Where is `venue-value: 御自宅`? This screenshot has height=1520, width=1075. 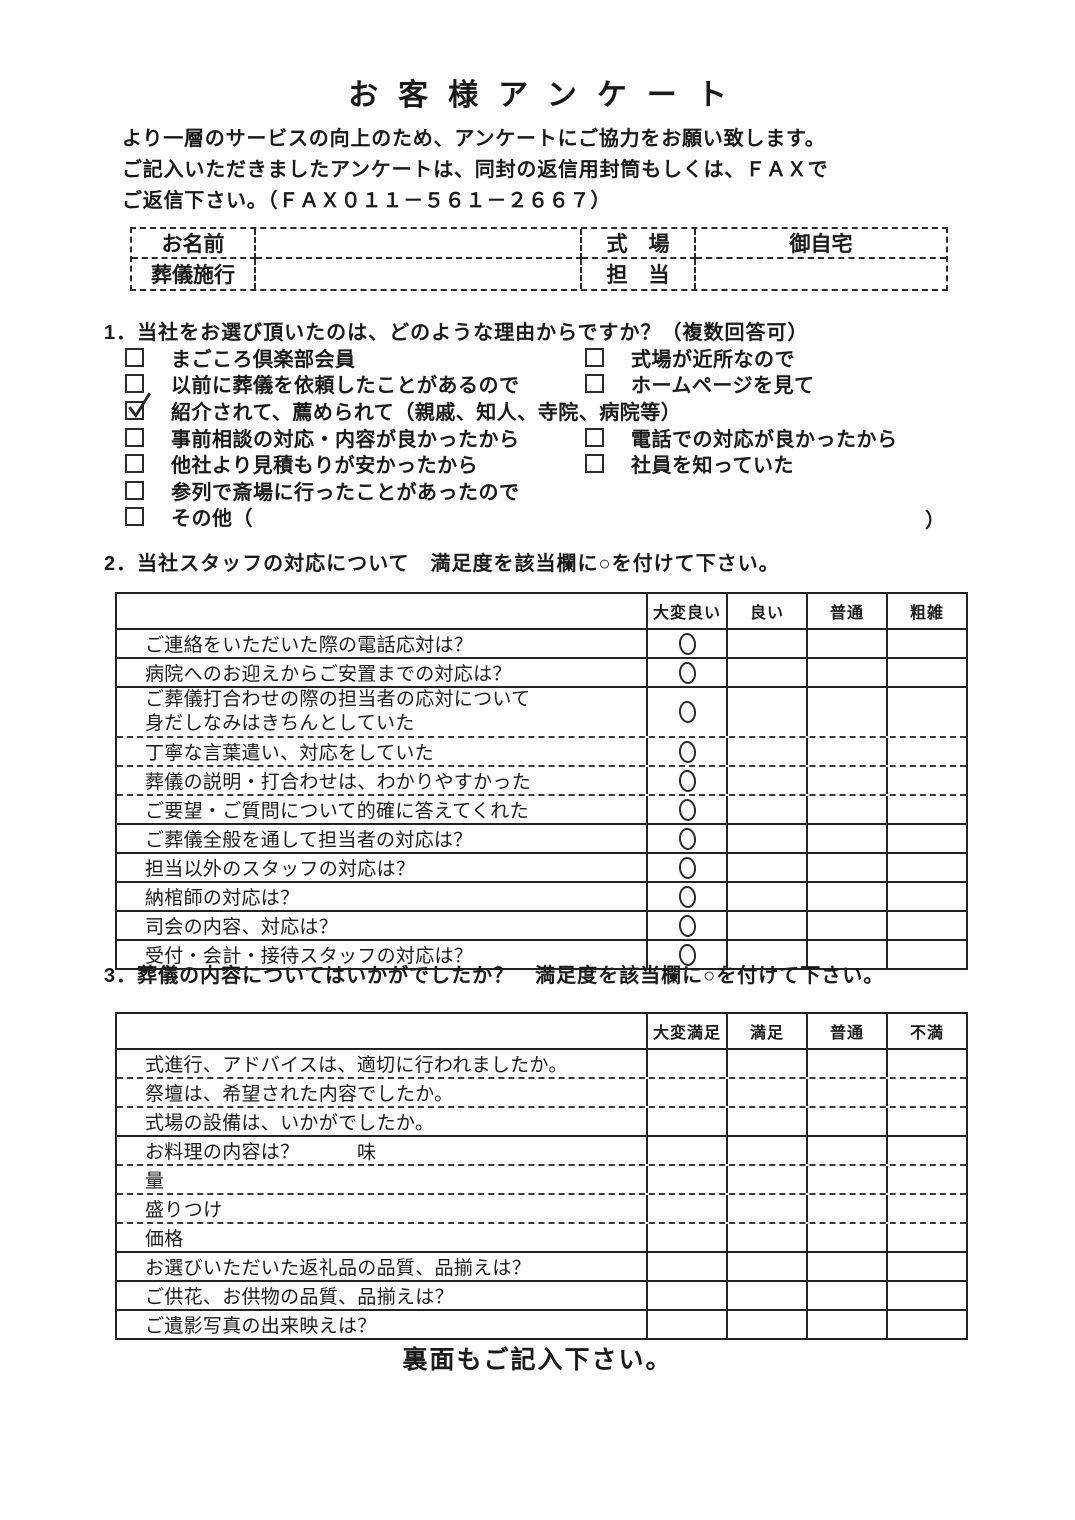 venue-value: 御自宅 is located at coordinates (821, 244).